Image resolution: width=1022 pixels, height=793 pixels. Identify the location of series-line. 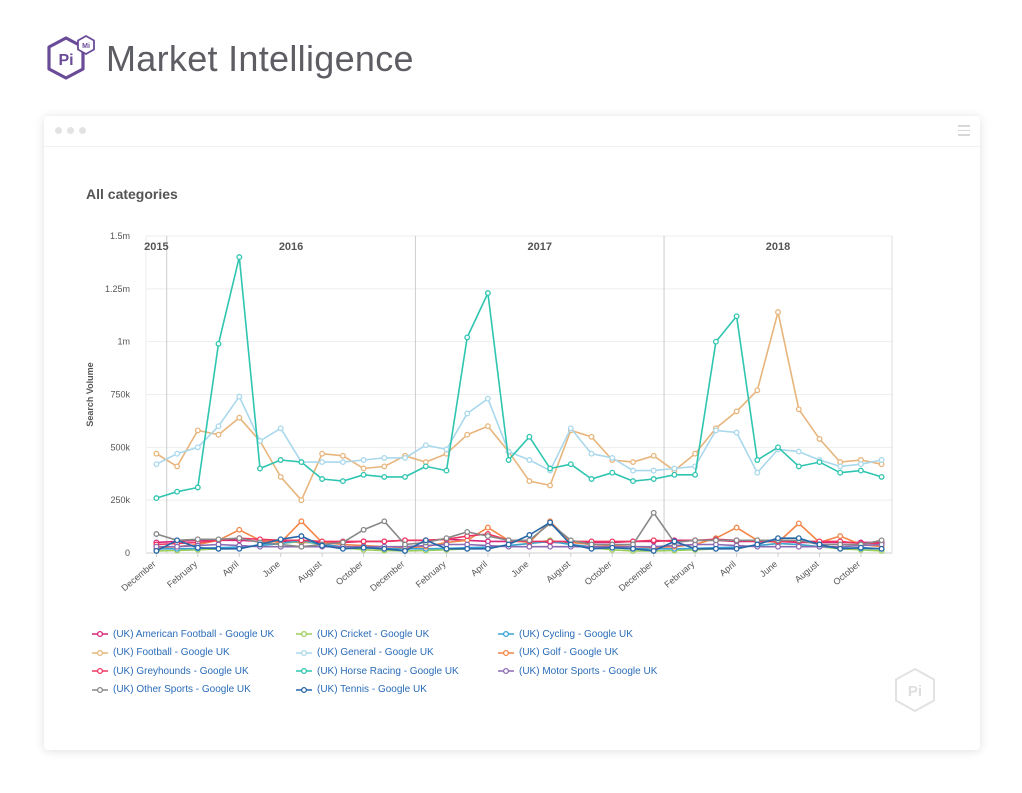
(519, 434).